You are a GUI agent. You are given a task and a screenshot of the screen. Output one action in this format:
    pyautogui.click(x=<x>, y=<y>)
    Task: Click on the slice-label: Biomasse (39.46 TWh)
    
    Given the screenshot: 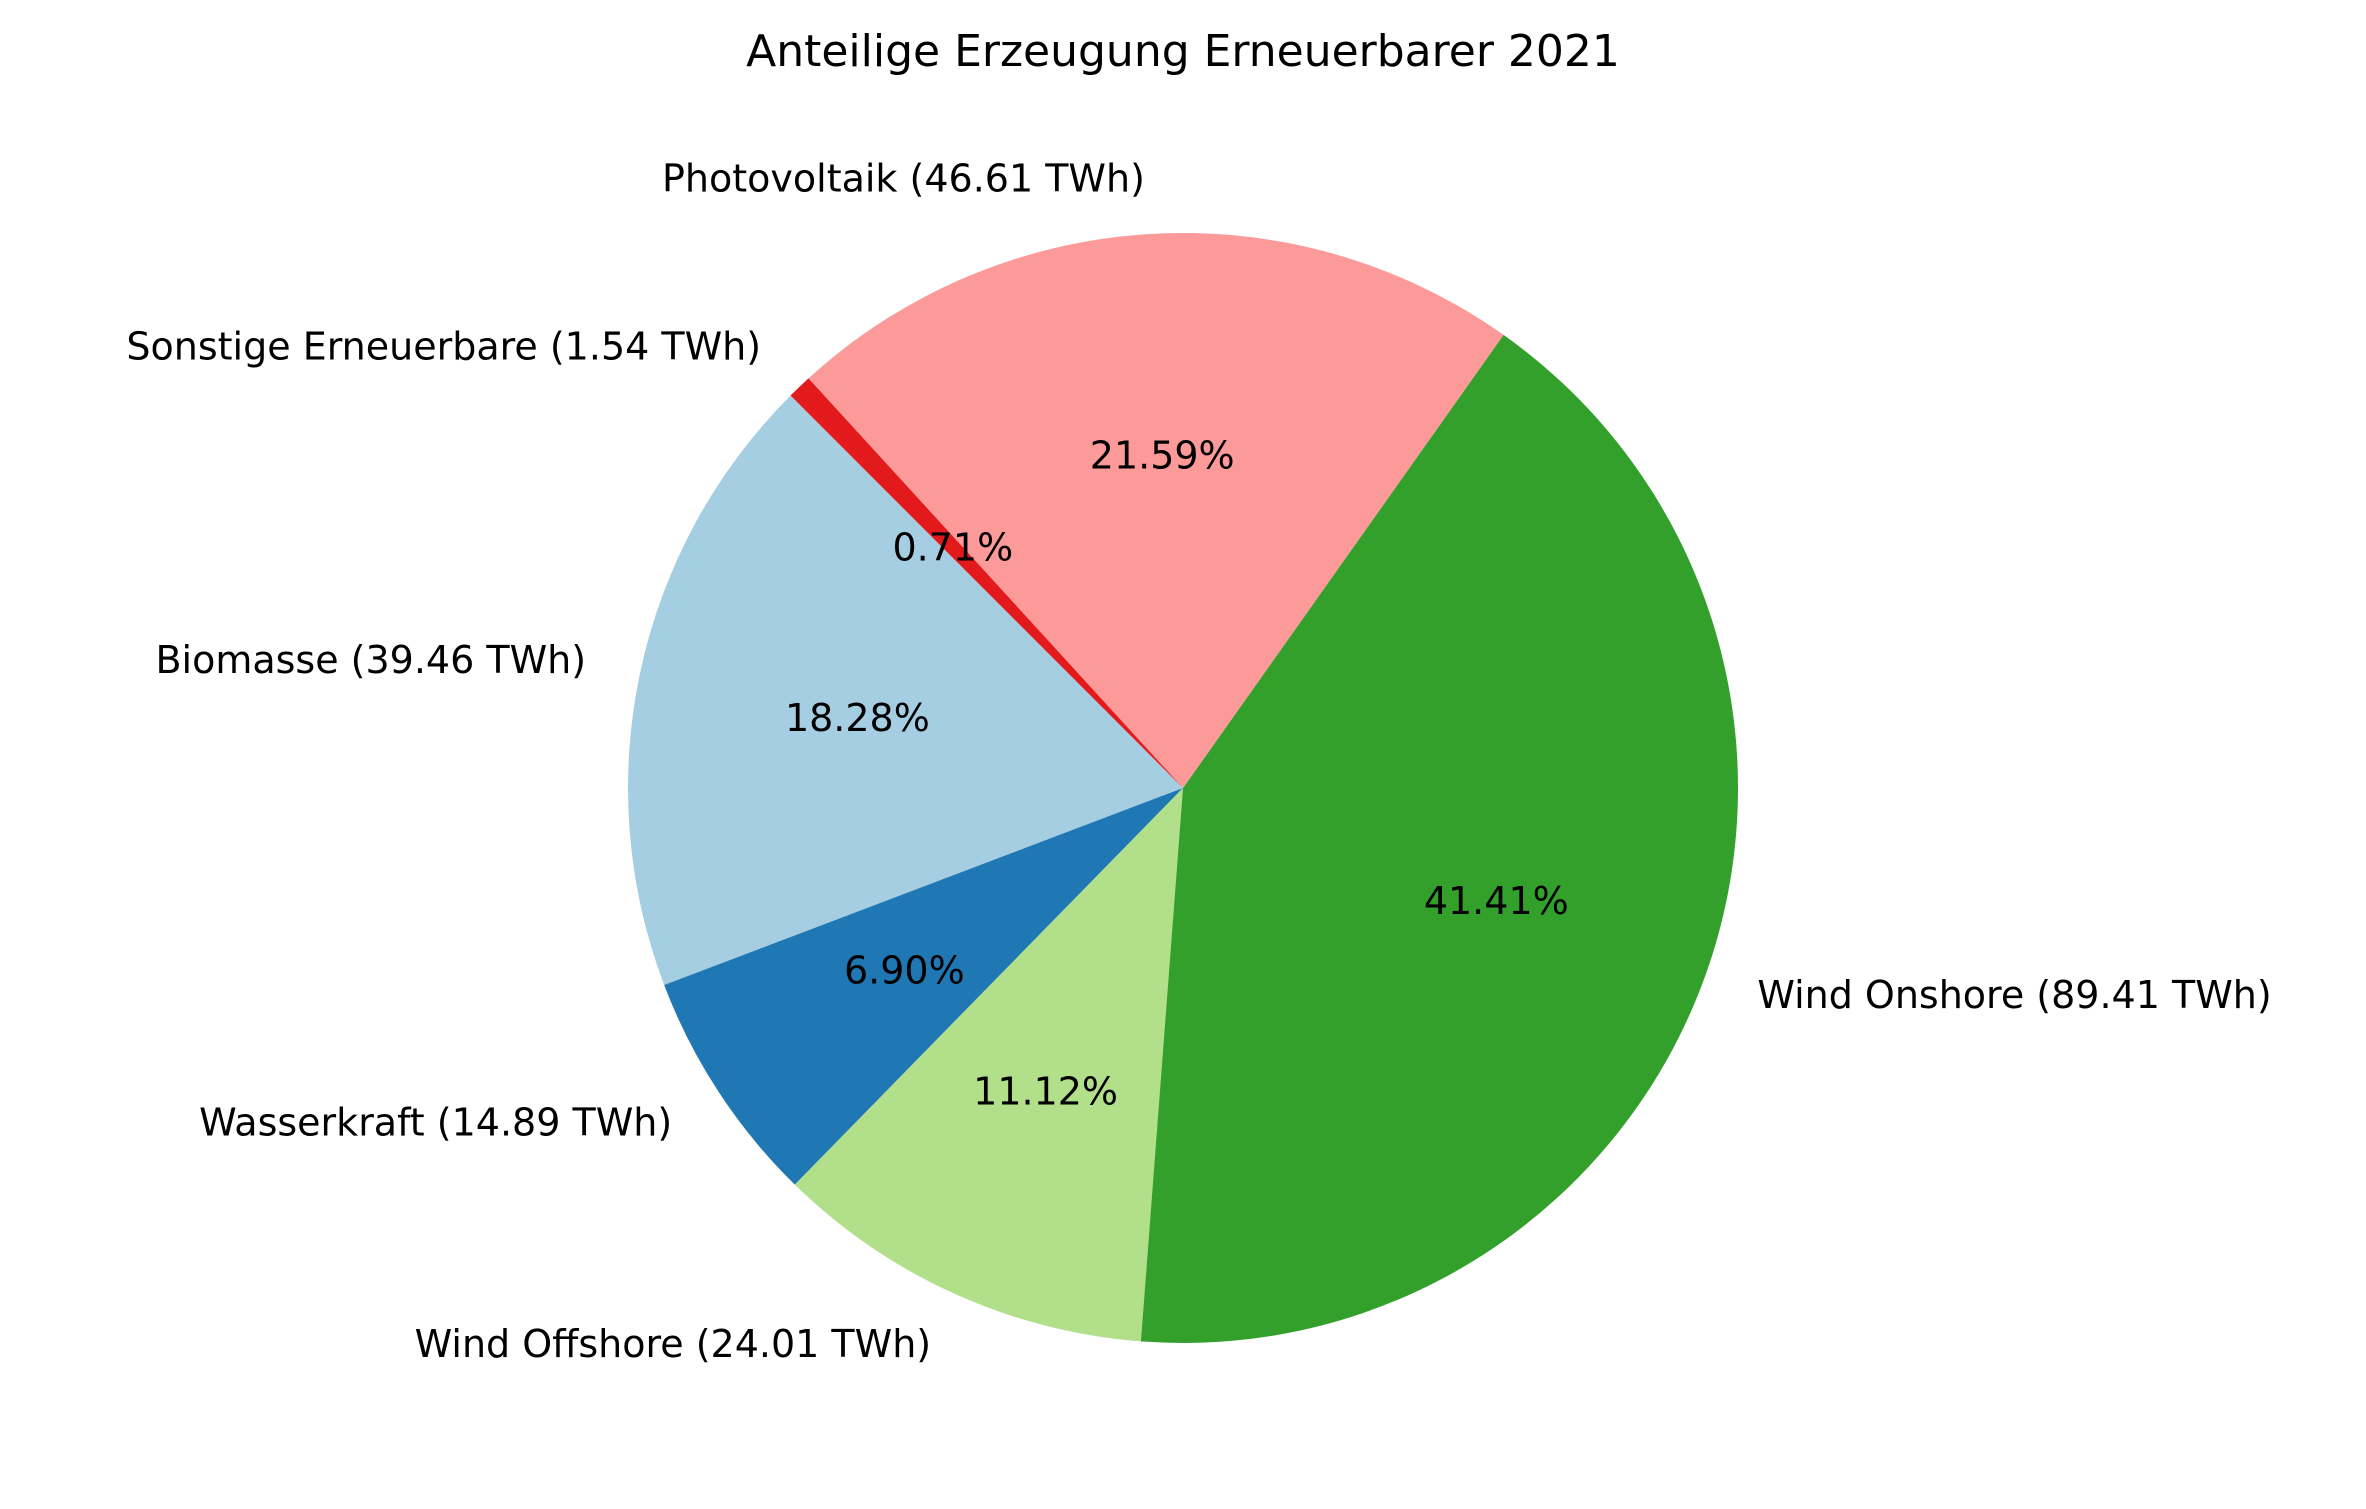 What is the action you would take?
    pyautogui.click(x=370, y=660)
    